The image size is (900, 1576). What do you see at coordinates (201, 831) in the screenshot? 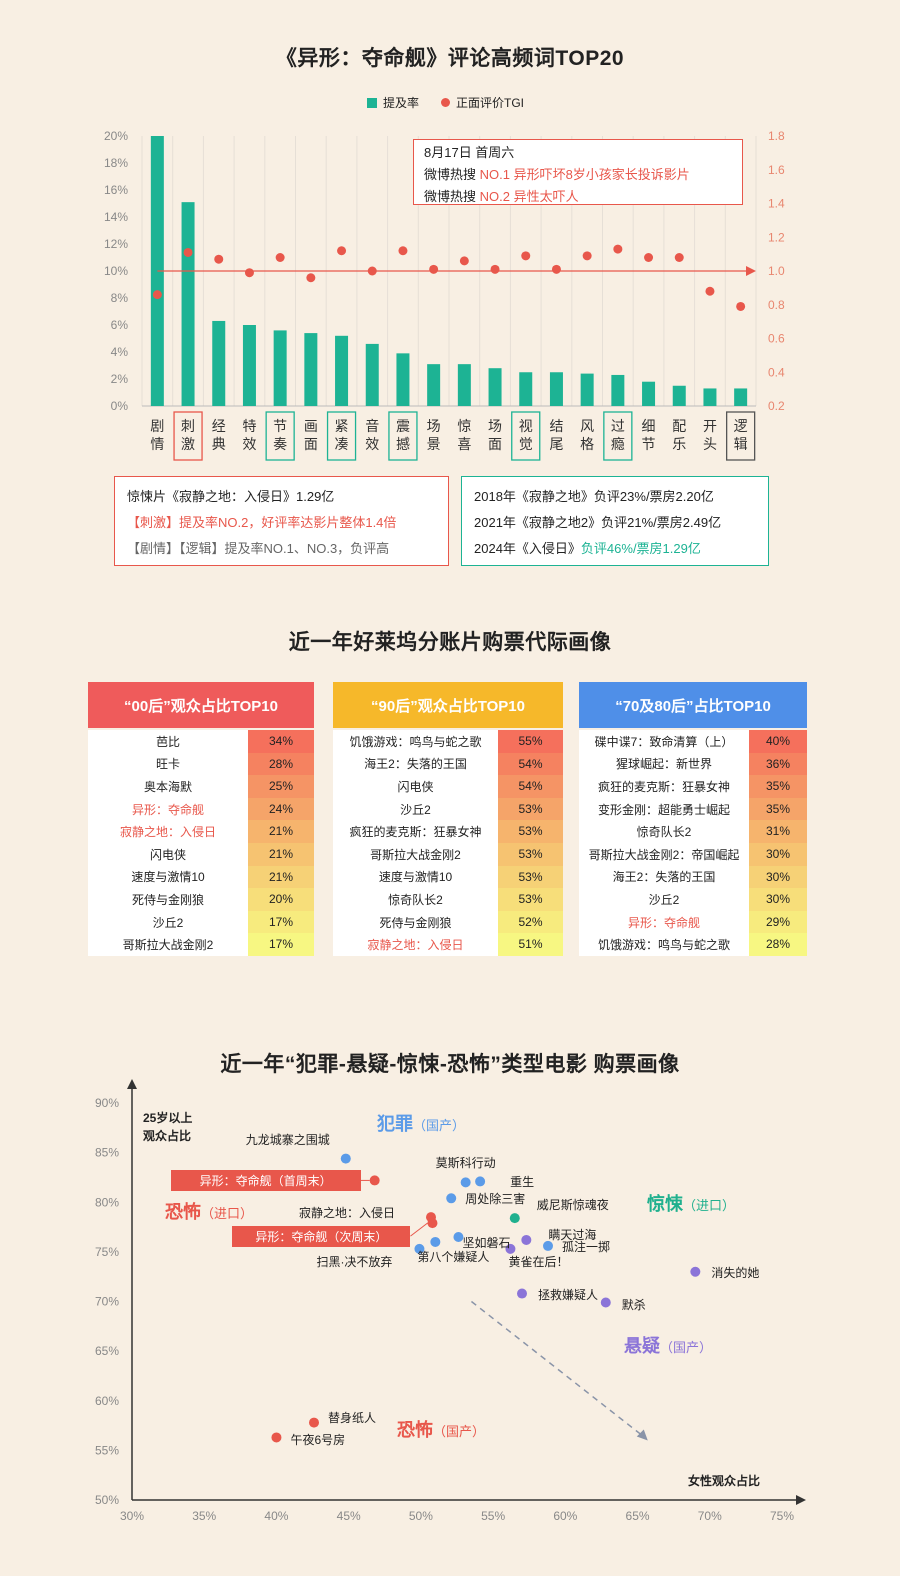
I see `panel-row: 寂静之地：入侵日 21%` at bounding box center [201, 831].